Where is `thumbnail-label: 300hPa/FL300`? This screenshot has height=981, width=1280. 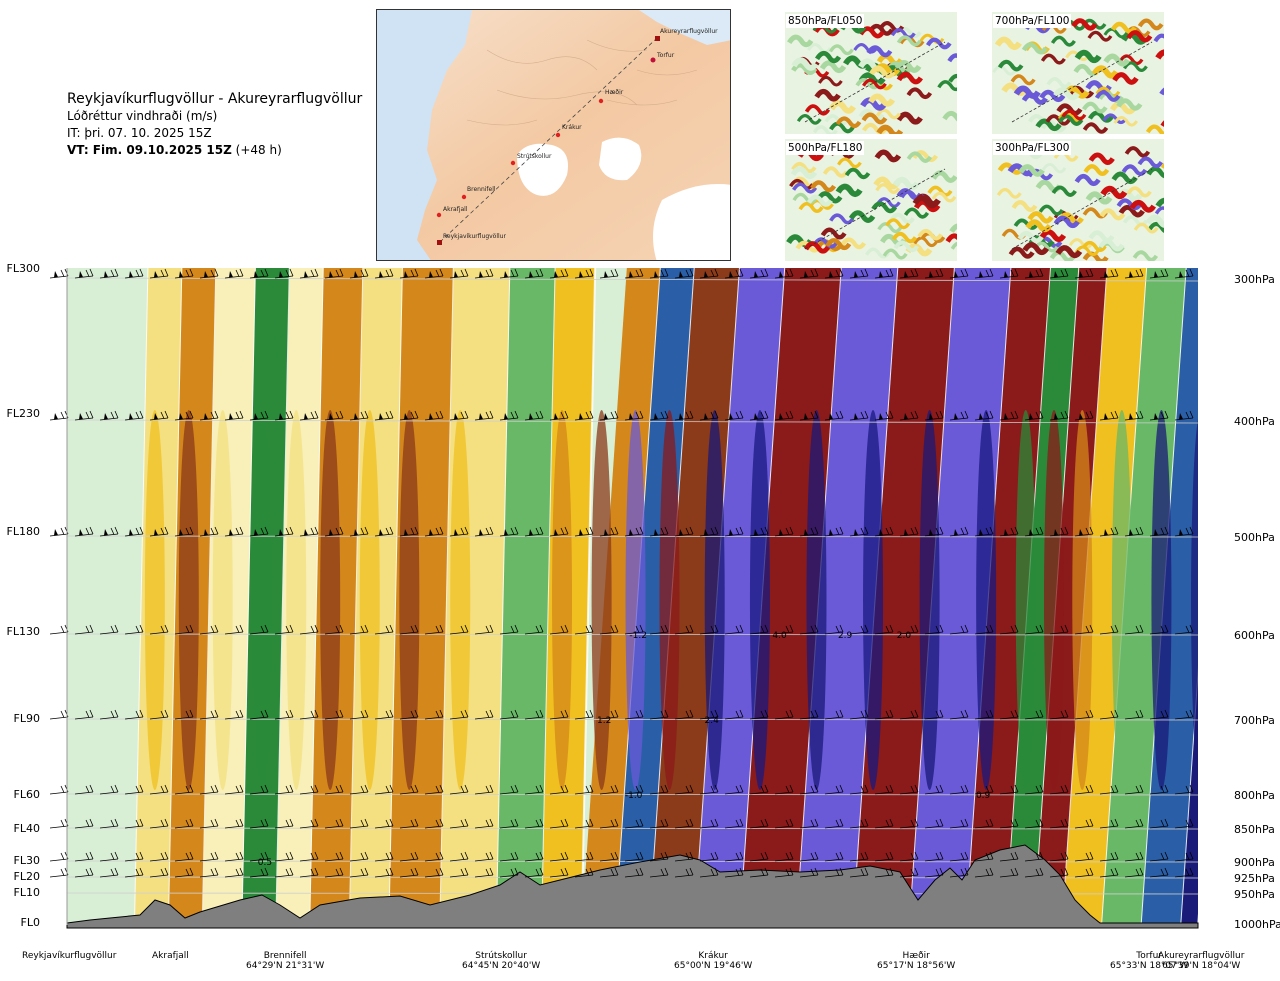
thumbnail-label: 300hPa/FL300 is located at coordinates (1032, 148).